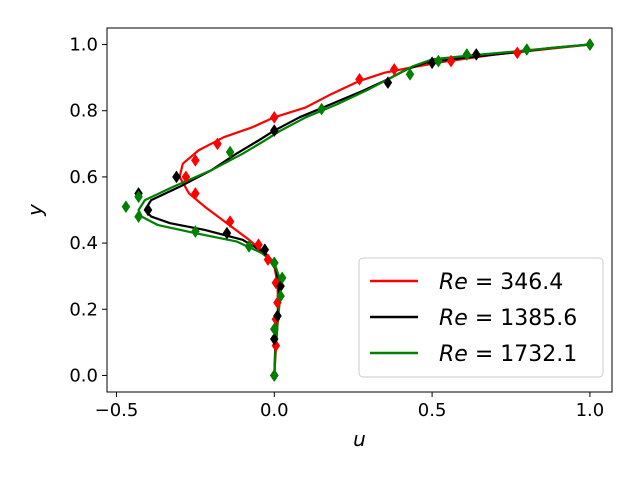 The height and width of the screenshot is (480, 640). Describe the element at coordinates (501, 282) in the screenshot. I see `legend-label: Re = 346.4` at that location.